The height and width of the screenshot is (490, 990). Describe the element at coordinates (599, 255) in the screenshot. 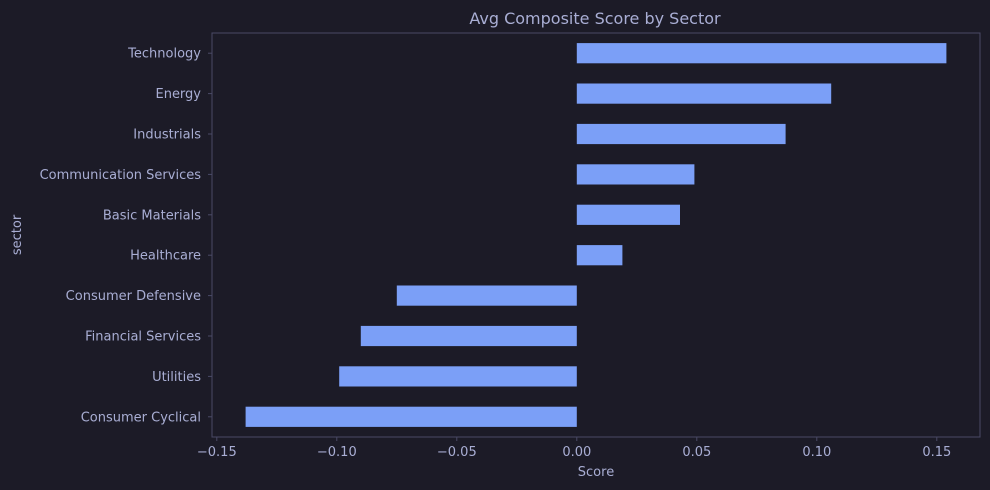

I see `bar-healthcare` at that location.